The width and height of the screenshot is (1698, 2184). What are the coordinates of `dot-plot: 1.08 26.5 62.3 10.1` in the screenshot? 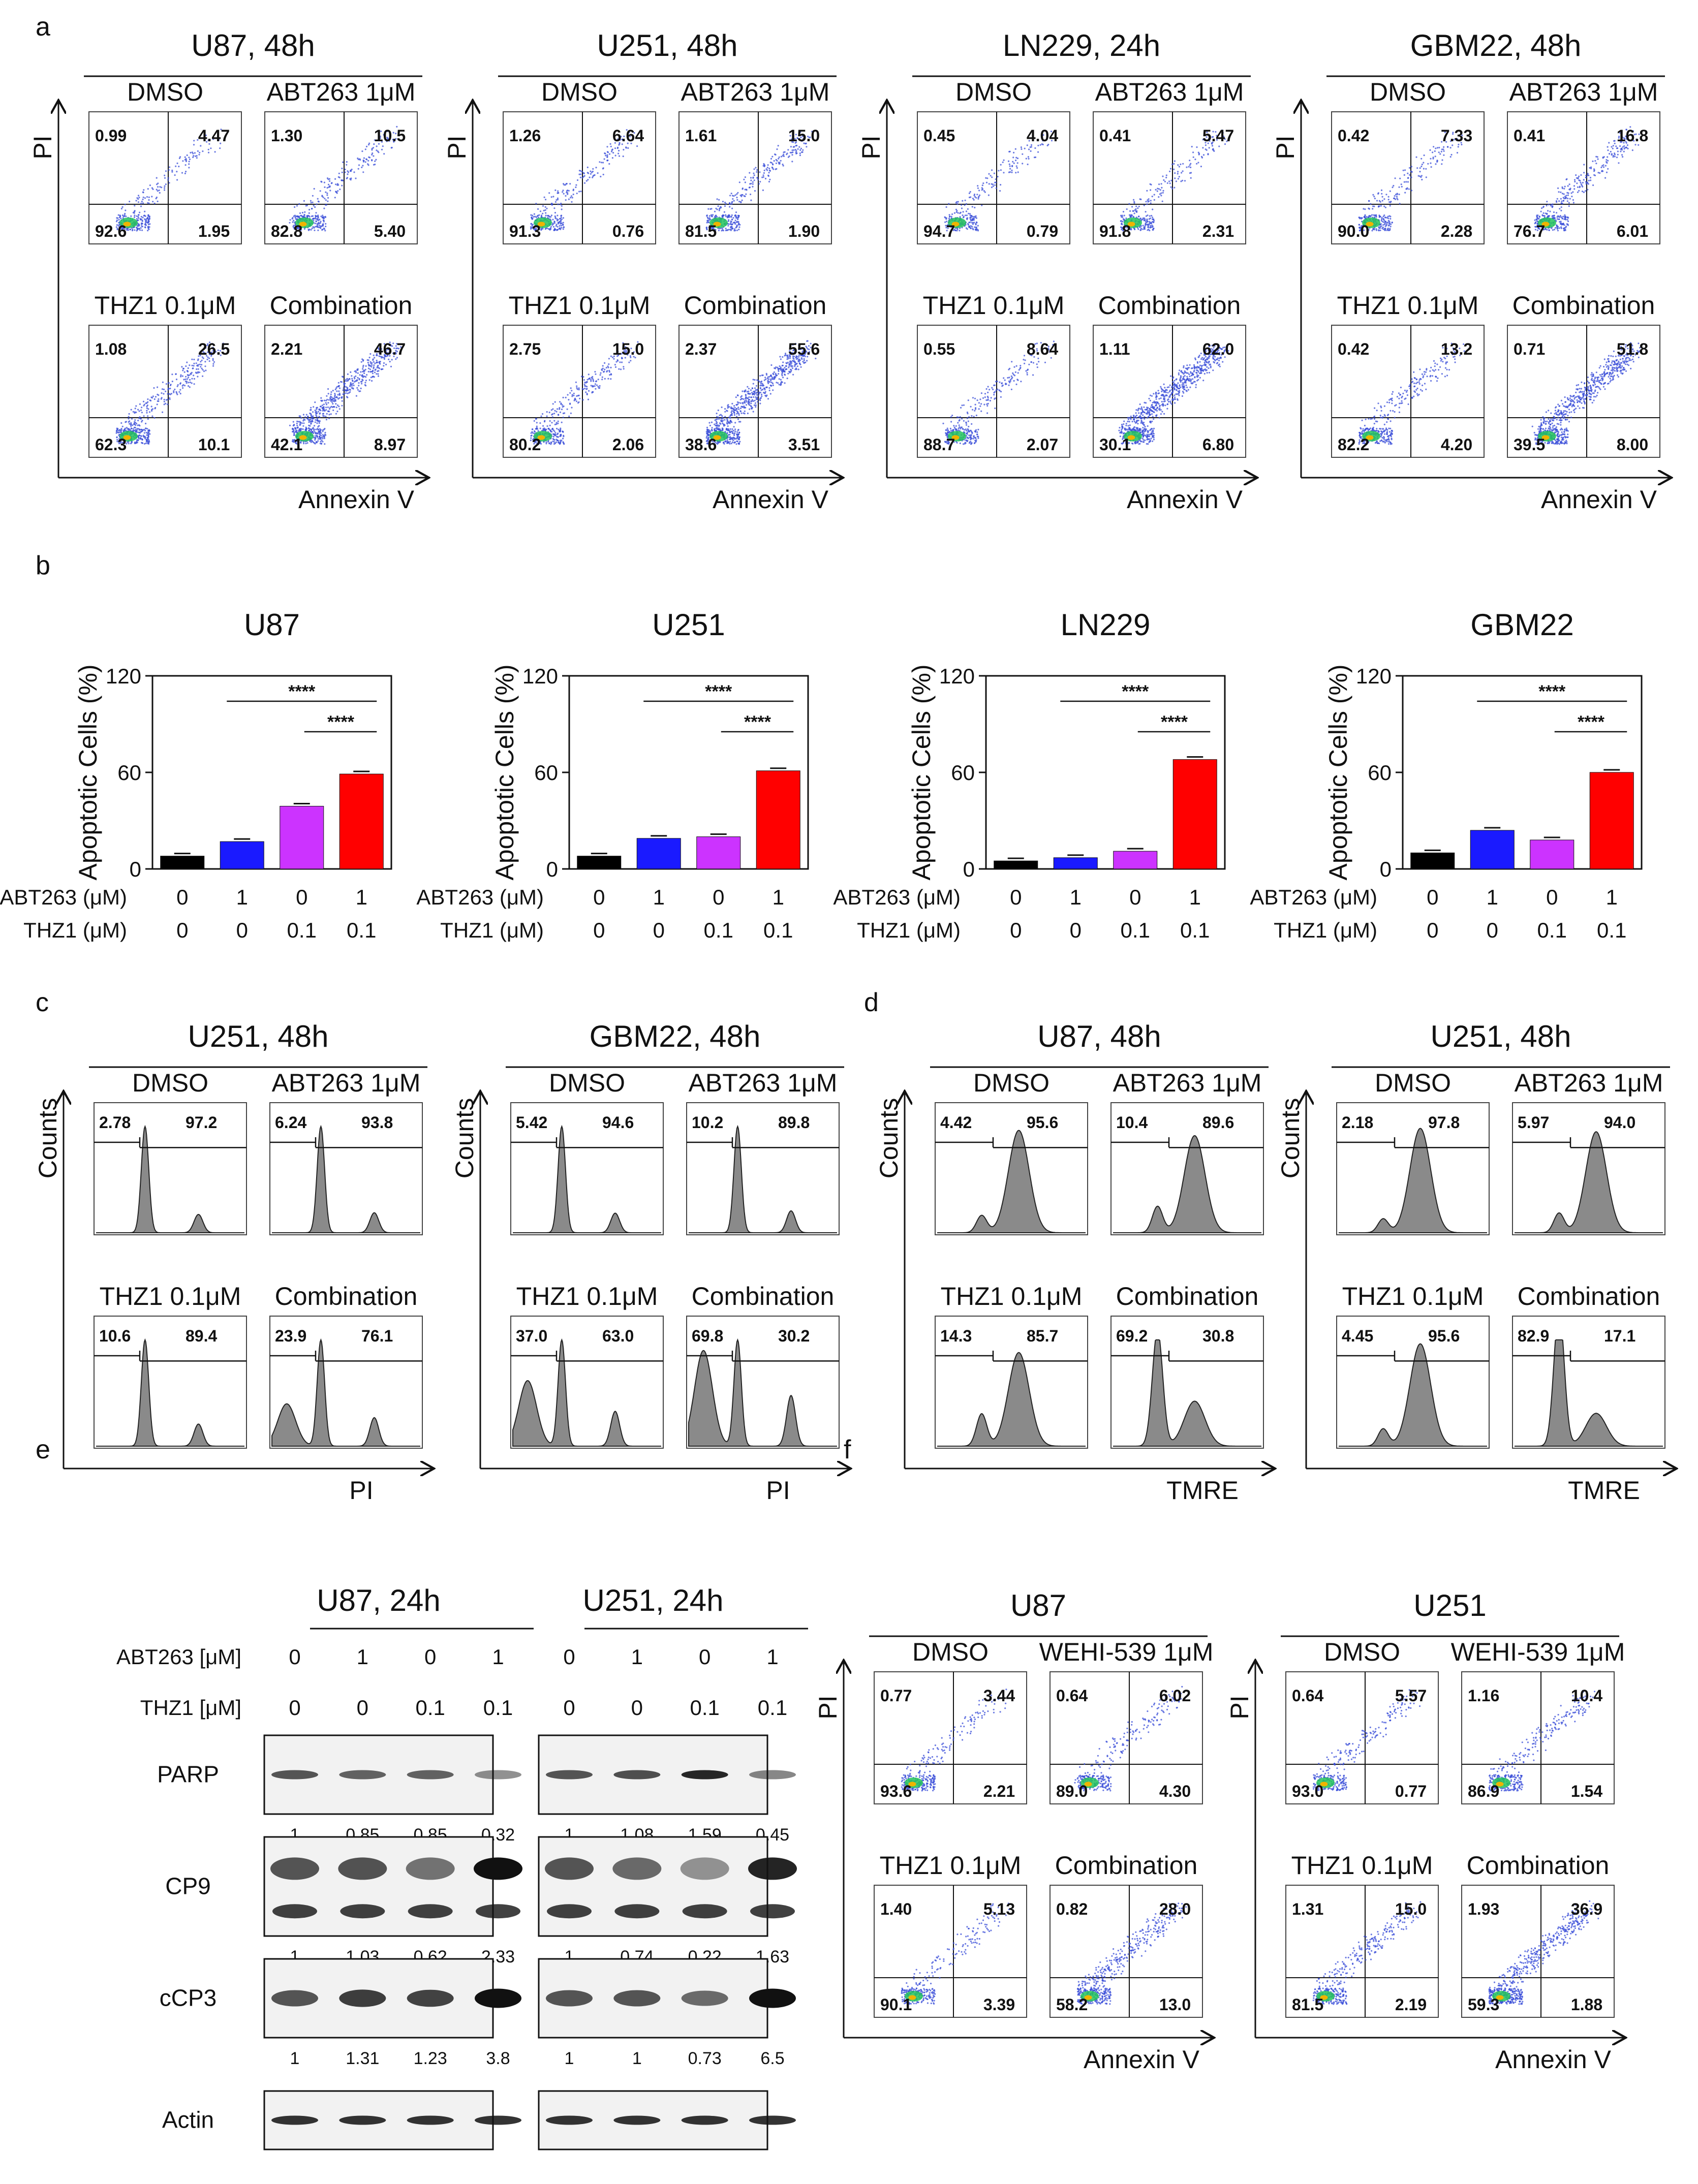 It's located at (165, 391).